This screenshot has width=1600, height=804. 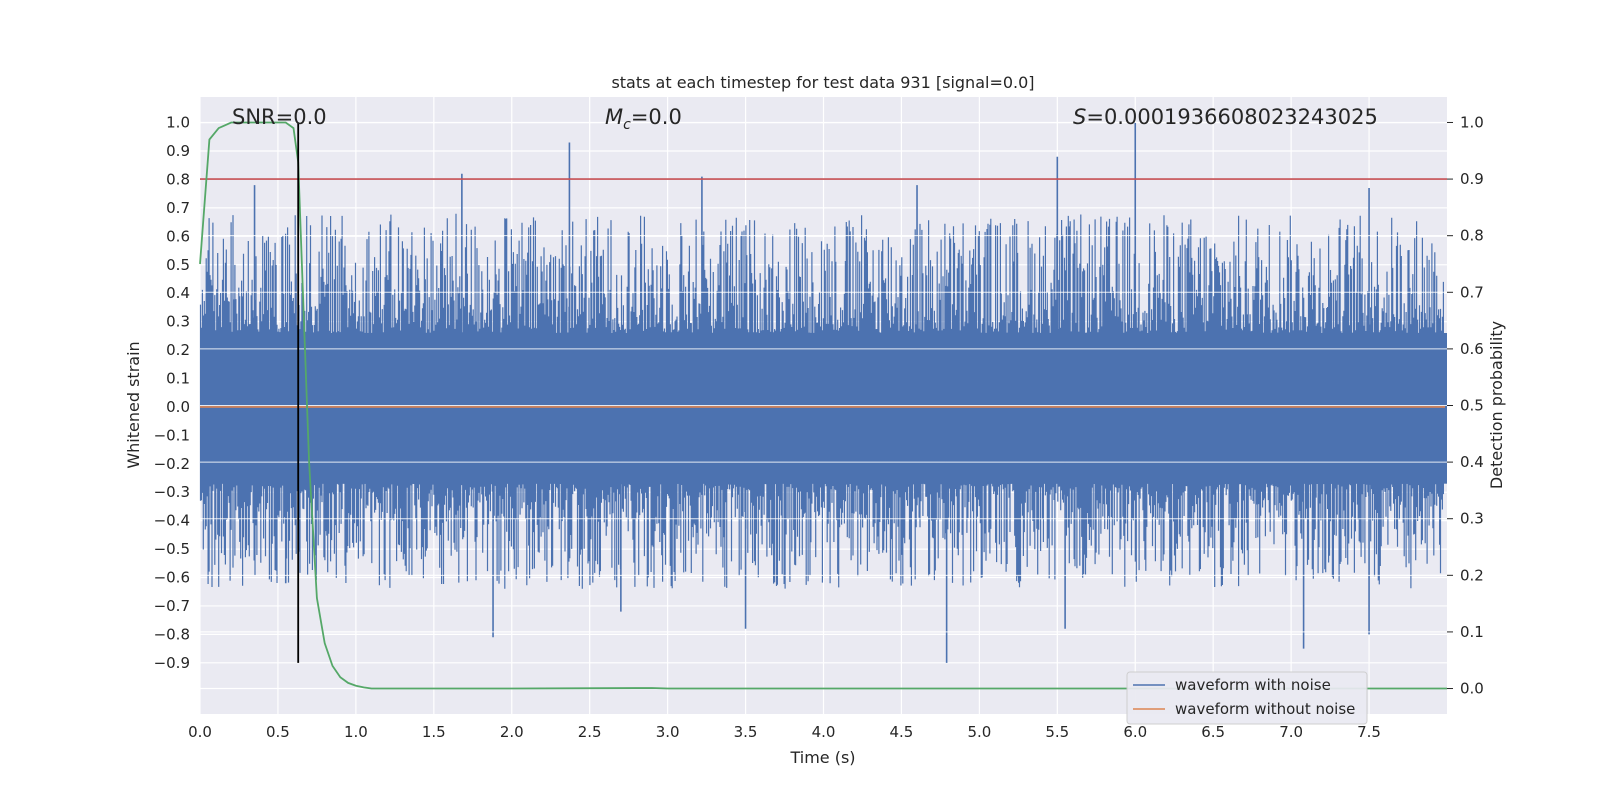 What do you see at coordinates (278, 732) in the screenshot?
I see `x-tick-label: 0.5` at bounding box center [278, 732].